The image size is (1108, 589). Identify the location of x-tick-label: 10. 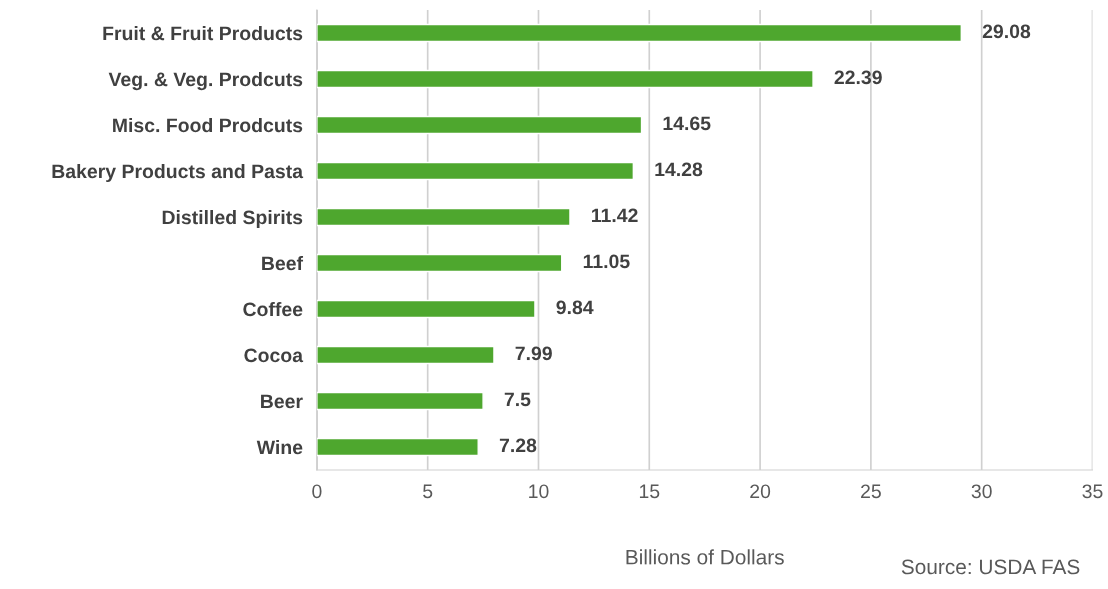
(539, 491).